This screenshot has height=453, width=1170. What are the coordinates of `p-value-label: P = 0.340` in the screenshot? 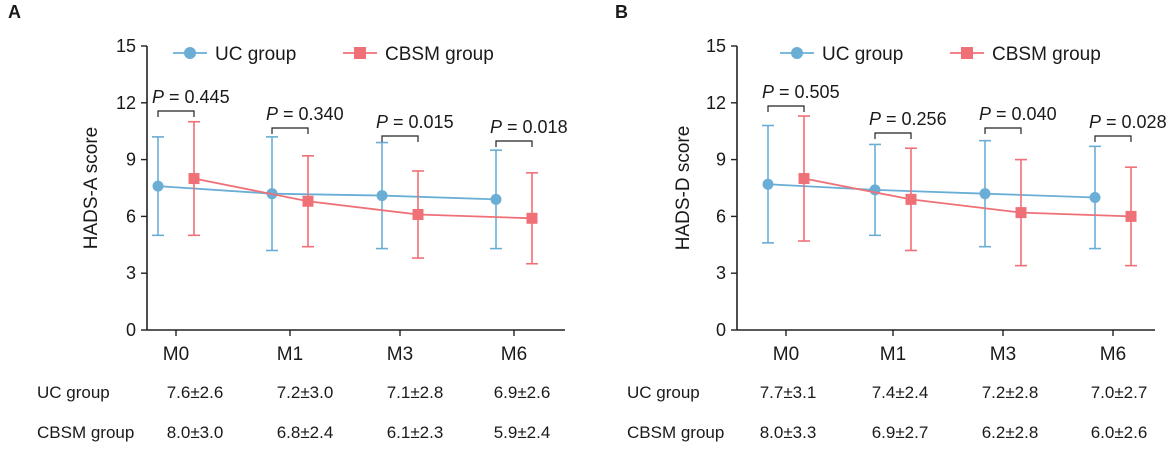 It's located at (305, 114).